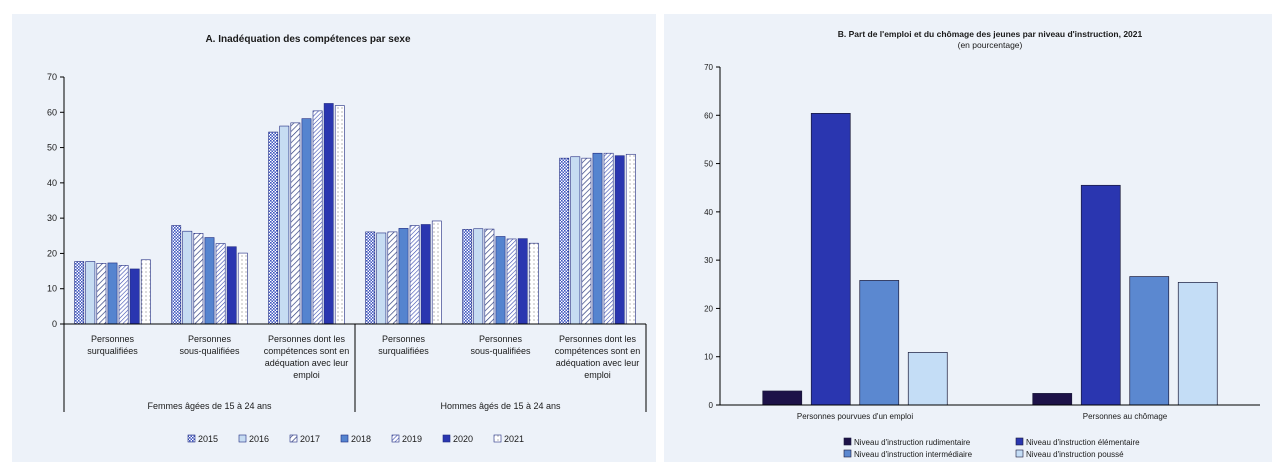  I want to click on chart-b-subtitle: (en pourcentage), so click(990, 45).